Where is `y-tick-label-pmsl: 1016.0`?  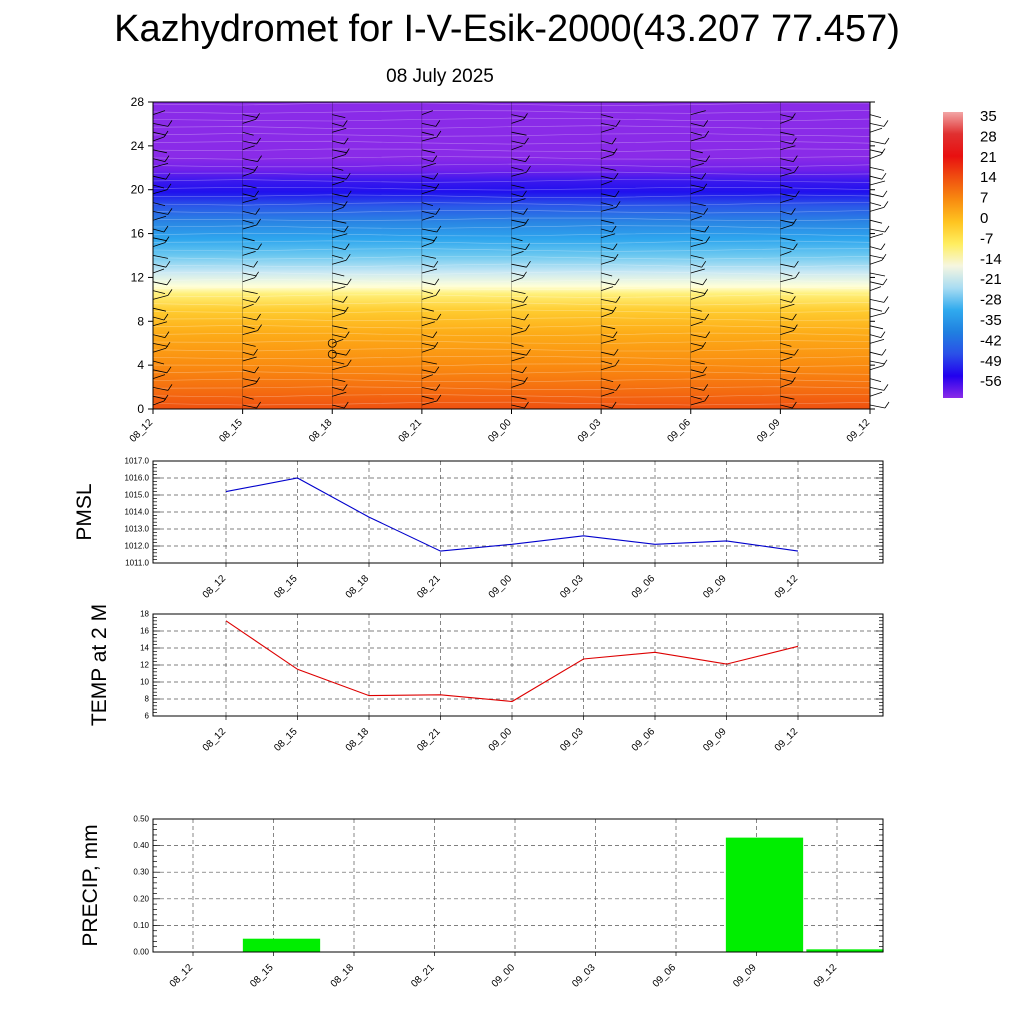
y-tick-label-pmsl: 1016.0 is located at coordinates (137, 478).